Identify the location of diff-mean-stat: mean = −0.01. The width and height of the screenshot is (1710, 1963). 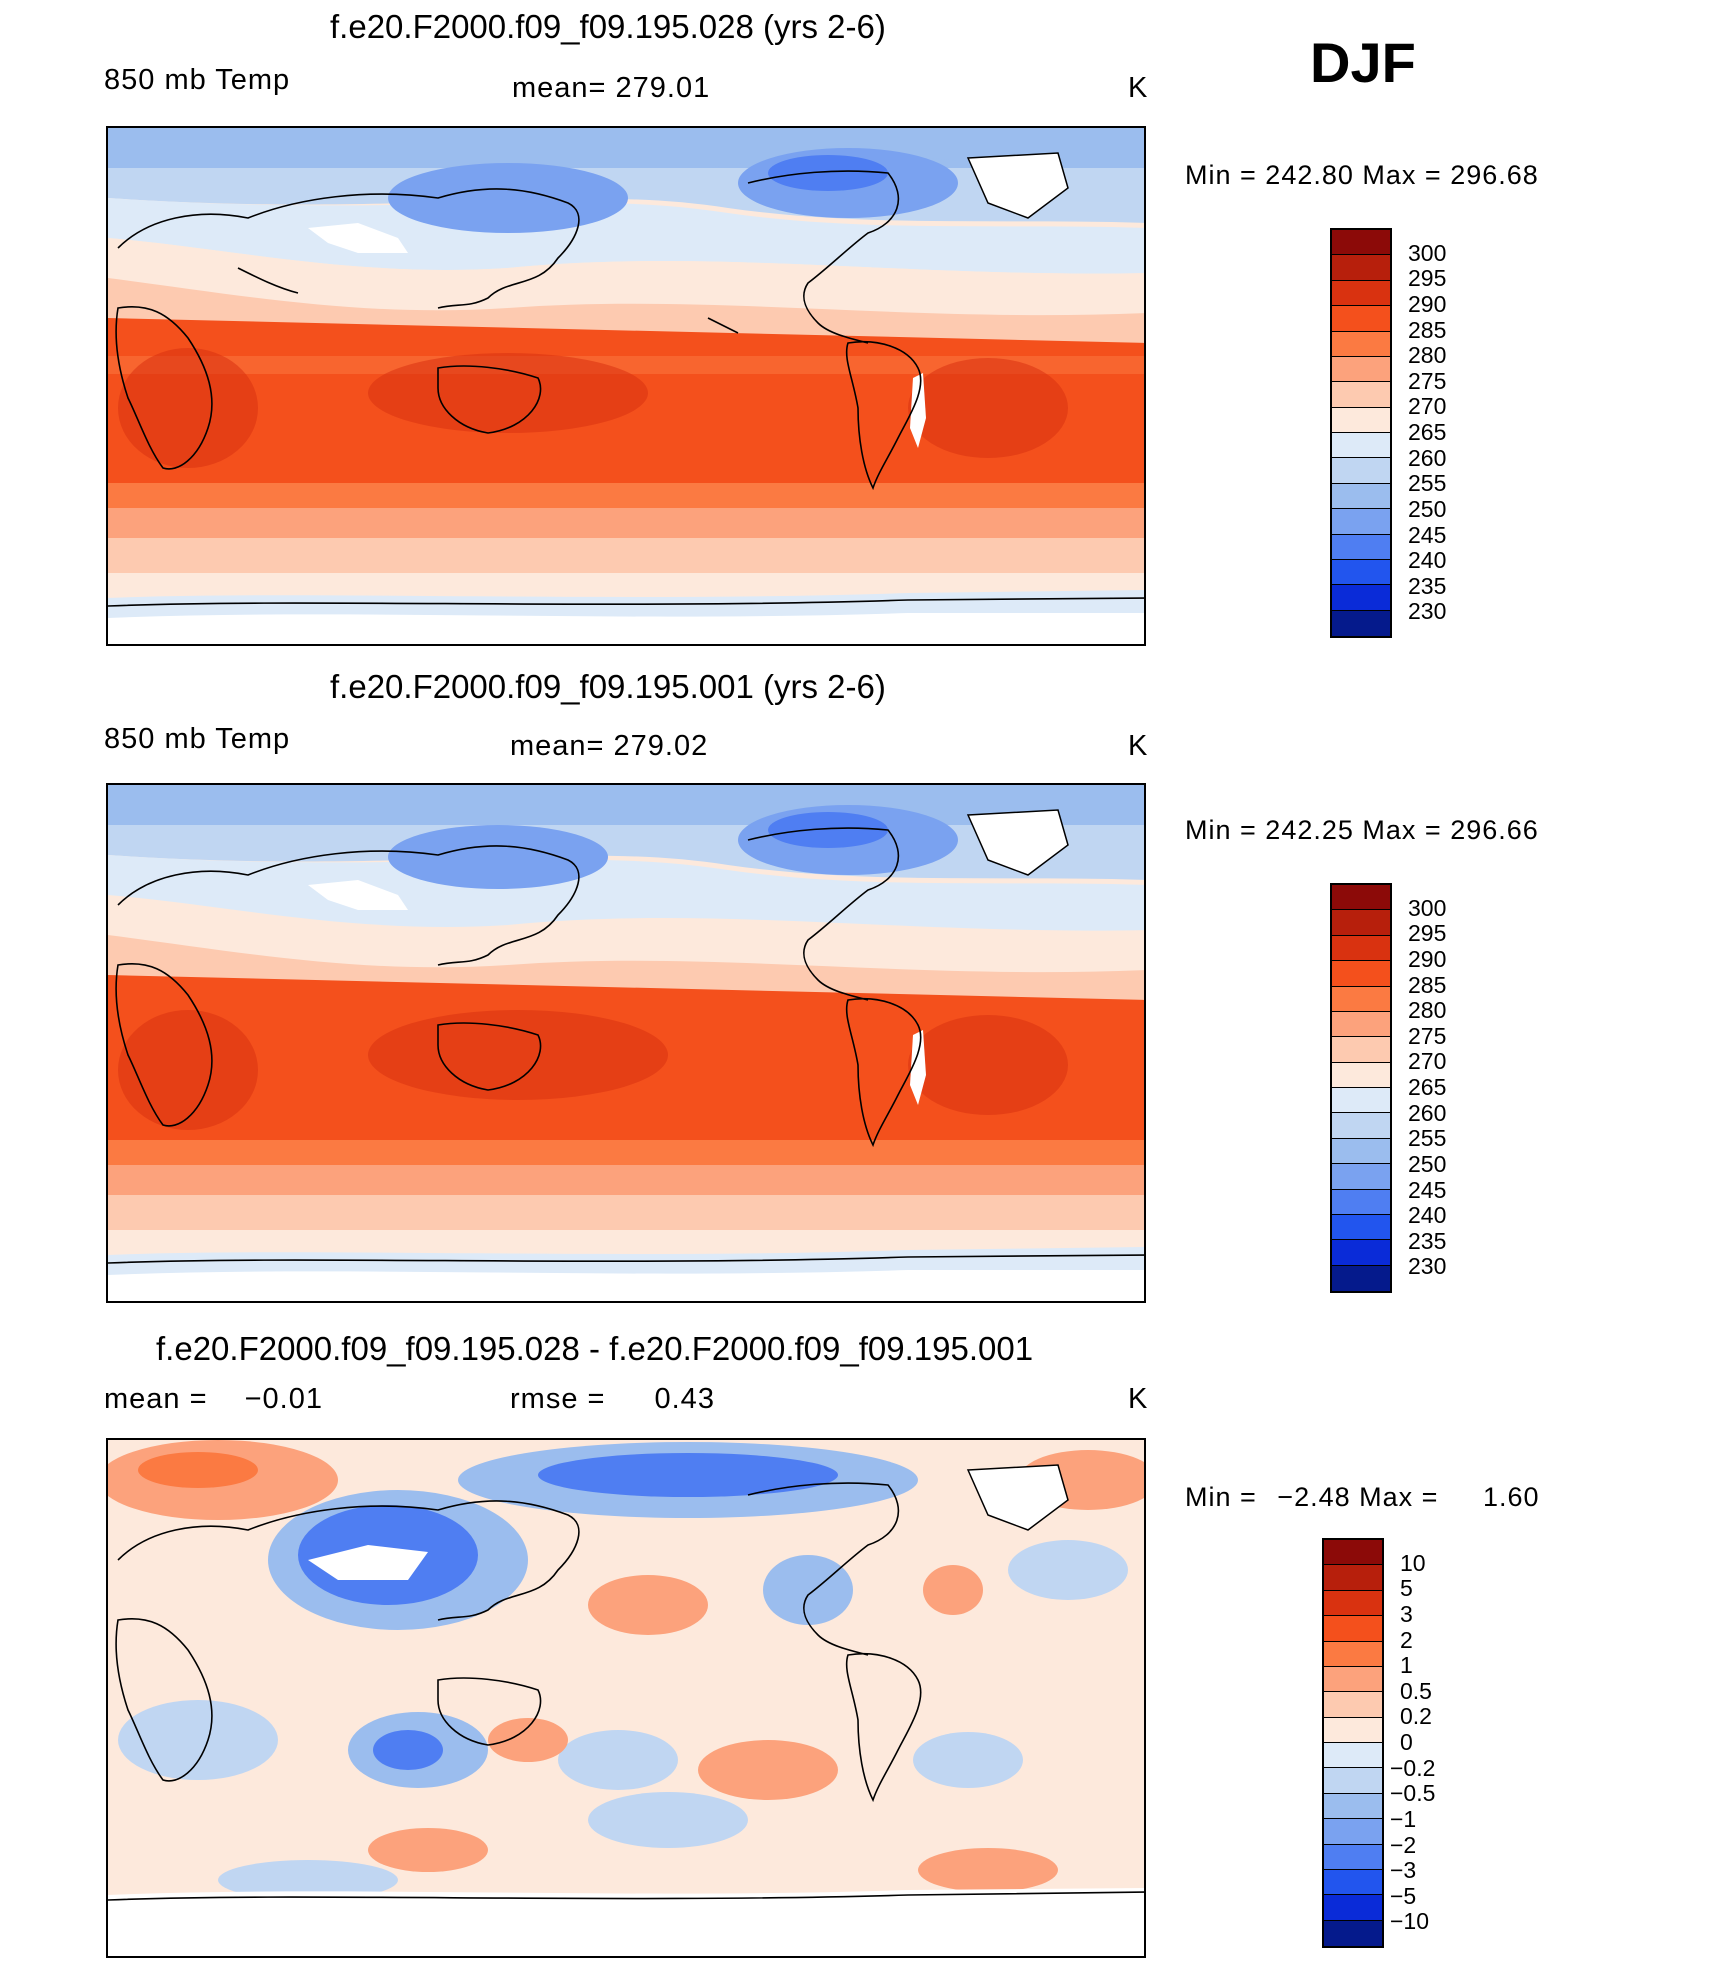
(213, 1399).